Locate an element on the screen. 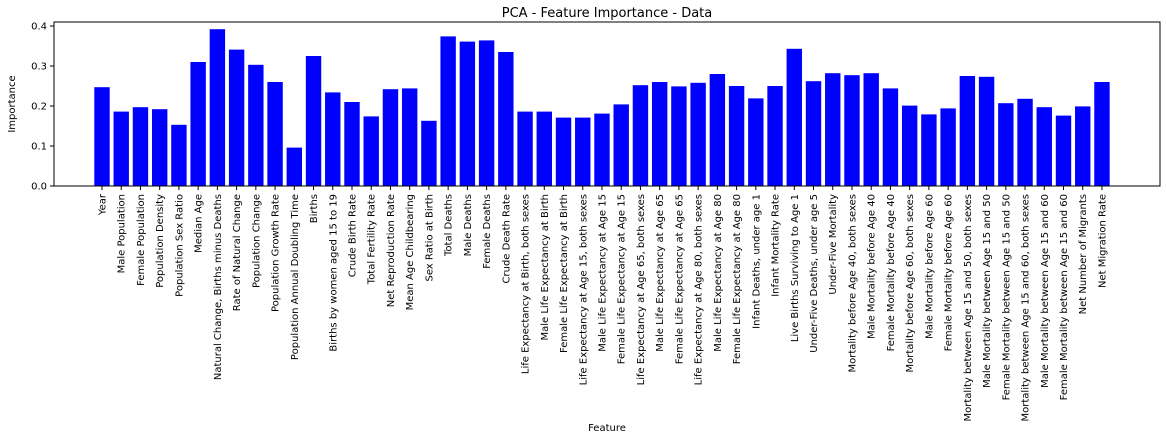 The width and height of the screenshot is (1167, 445). chart-title: PCA - Feature Importance - Data is located at coordinates (607, 13).